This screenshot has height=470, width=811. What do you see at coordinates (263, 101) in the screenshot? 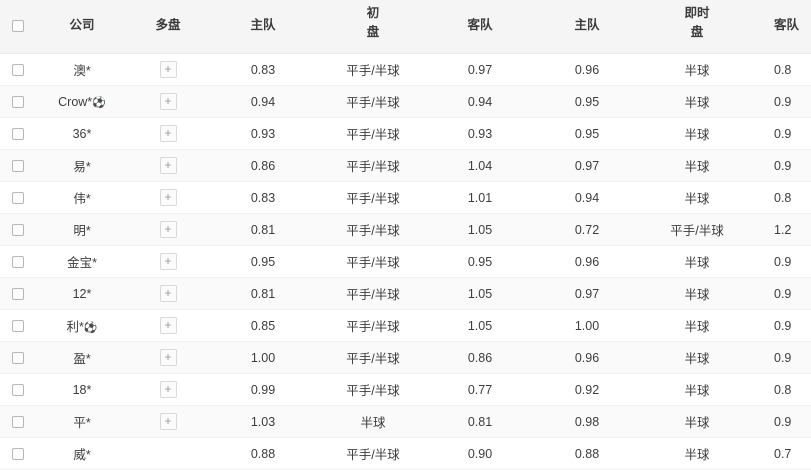
I see `initial-home-odds: 0.94` at bounding box center [263, 101].